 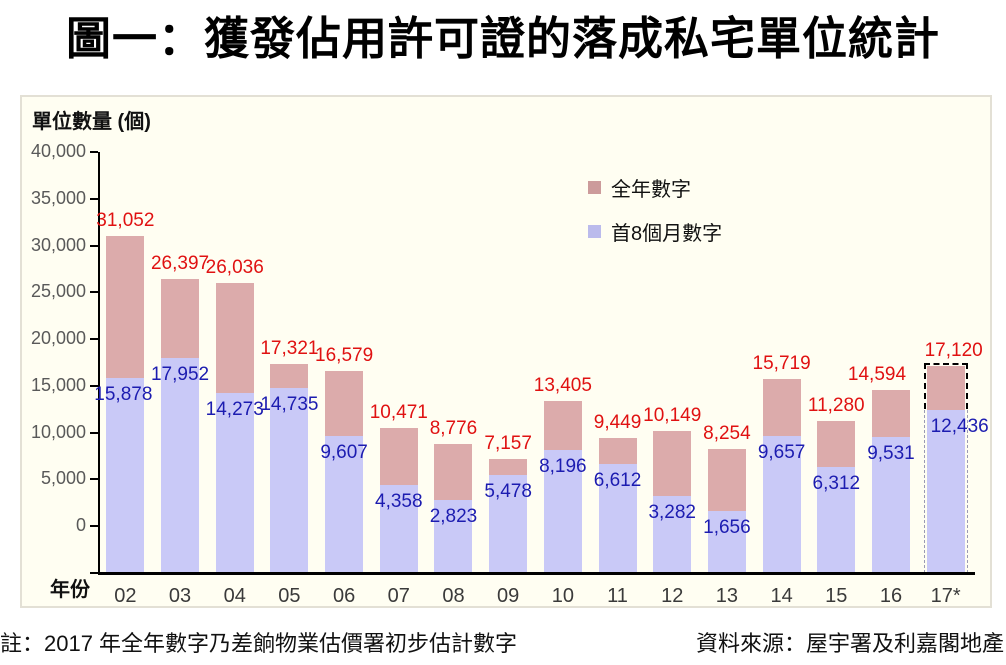 I want to click on total-label-15: 11,280, so click(x=836, y=405).